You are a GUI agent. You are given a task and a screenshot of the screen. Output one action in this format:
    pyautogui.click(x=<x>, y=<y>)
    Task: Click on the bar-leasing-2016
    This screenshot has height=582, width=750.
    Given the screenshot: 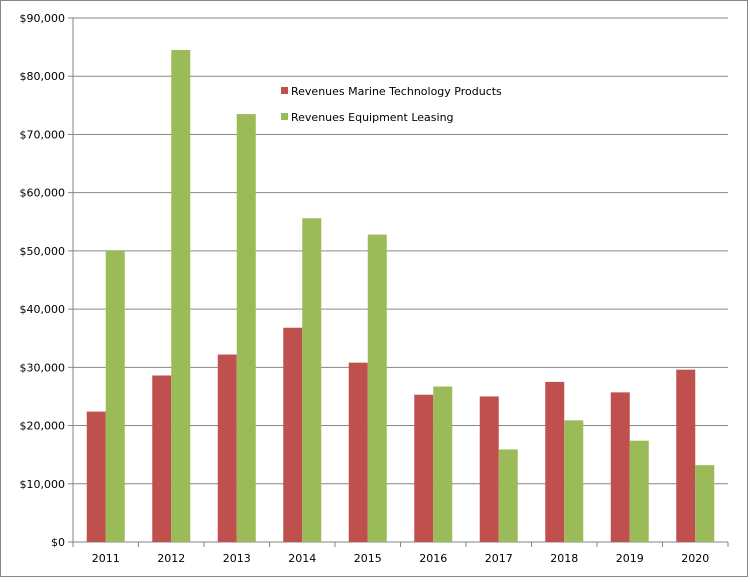 What is the action you would take?
    pyautogui.click(x=443, y=464)
    